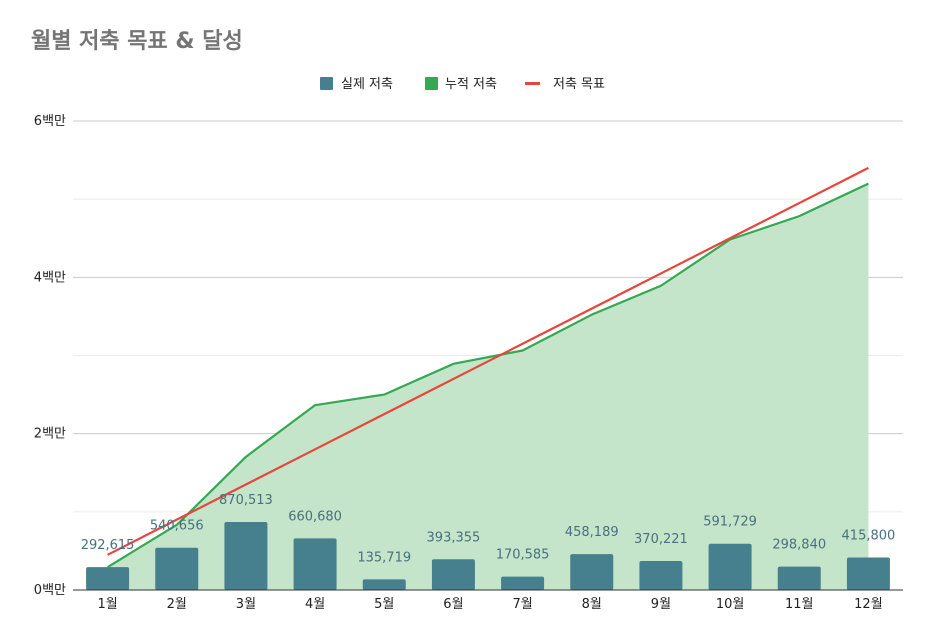  Describe the element at coordinates (50, 434) in the screenshot. I see `y-tick-label: 2백만` at that location.